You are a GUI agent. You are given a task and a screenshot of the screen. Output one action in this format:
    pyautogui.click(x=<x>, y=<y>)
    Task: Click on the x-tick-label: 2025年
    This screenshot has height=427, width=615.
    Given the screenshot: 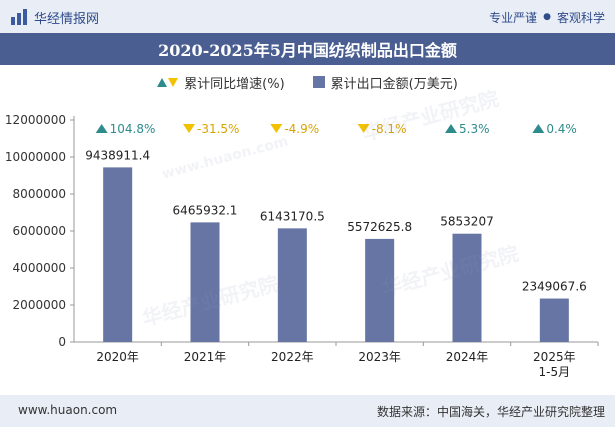 What is the action you would take?
    pyautogui.click(x=554, y=357)
    